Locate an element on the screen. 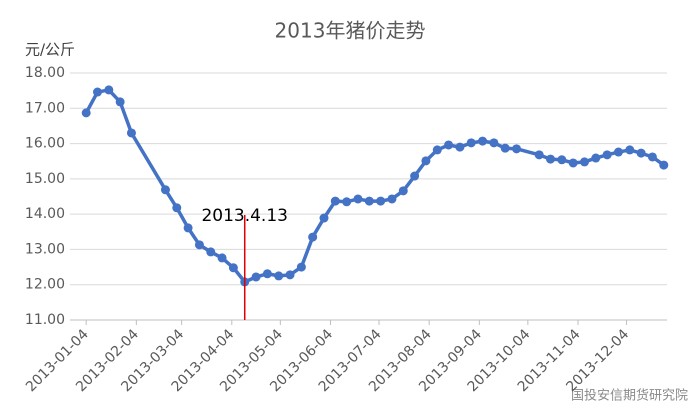 The width and height of the screenshot is (700, 420). y-tick-label: 16.00 is located at coordinates (45, 144).